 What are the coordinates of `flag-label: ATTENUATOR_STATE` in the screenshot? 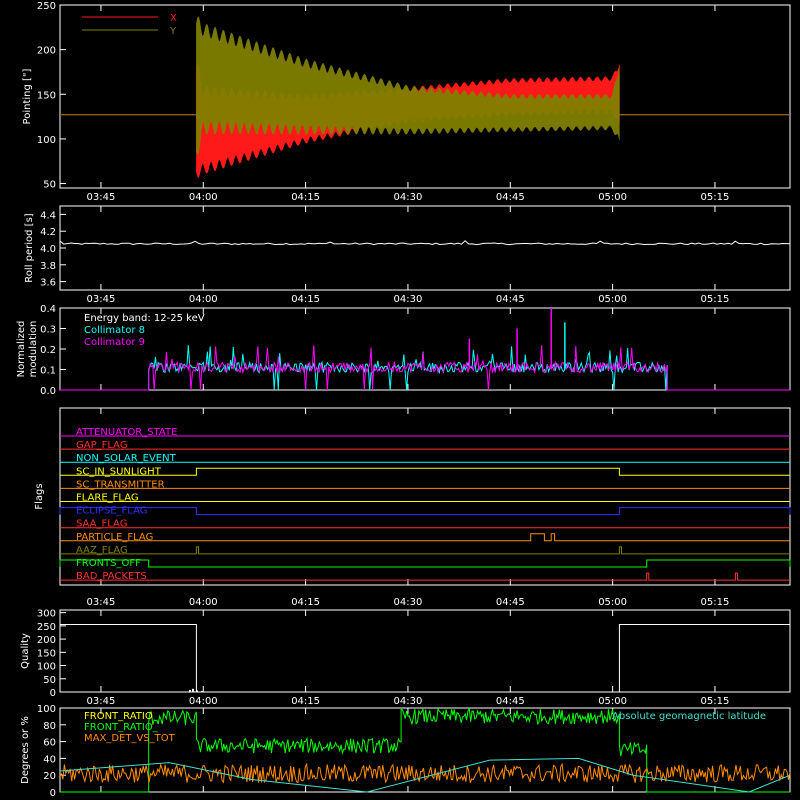 It's located at (126, 432).